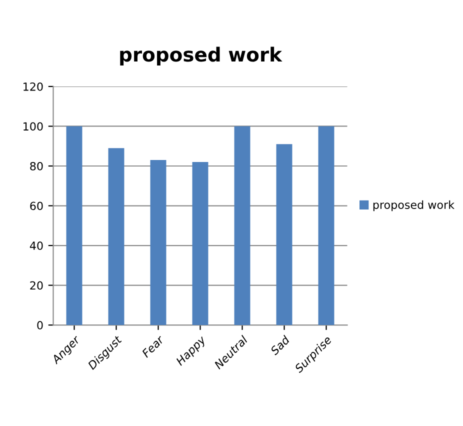  What do you see at coordinates (413, 206) in the screenshot?
I see `legend-label: proposed work` at bounding box center [413, 206].